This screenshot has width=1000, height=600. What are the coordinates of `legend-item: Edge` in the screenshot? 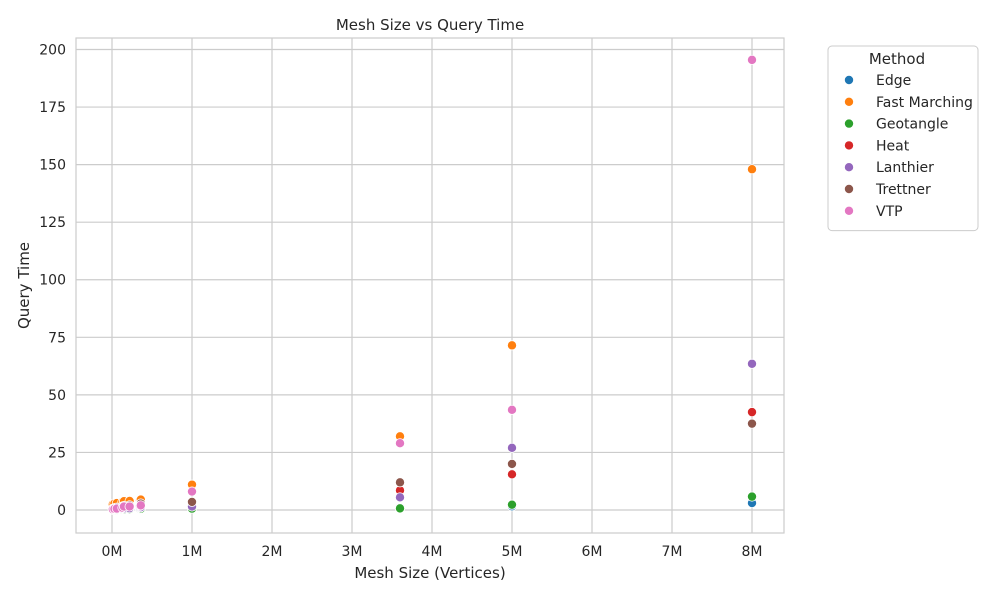 It's located at (877, 81).